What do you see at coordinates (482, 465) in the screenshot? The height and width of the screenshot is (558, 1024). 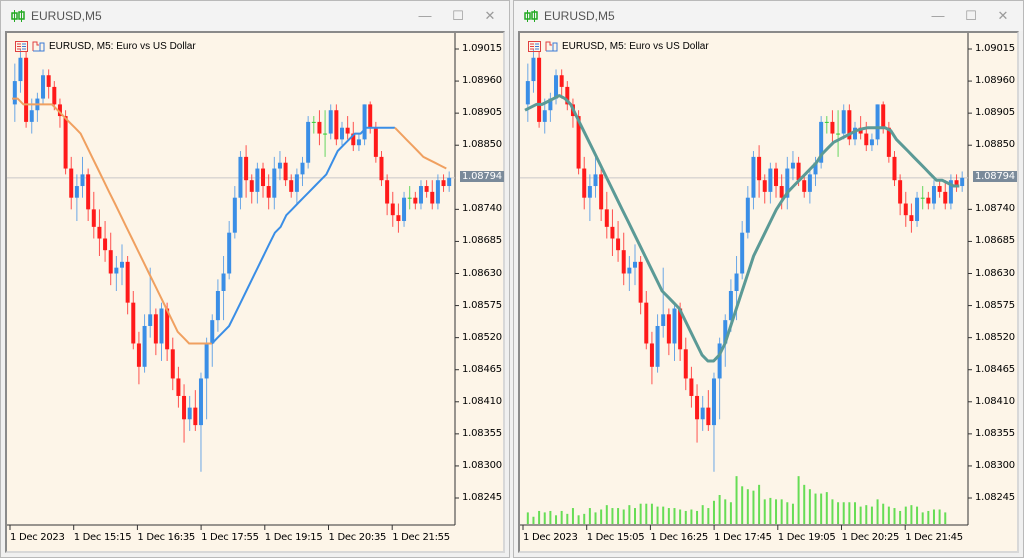 I see `price-tick-label: 1.08300` at bounding box center [482, 465].